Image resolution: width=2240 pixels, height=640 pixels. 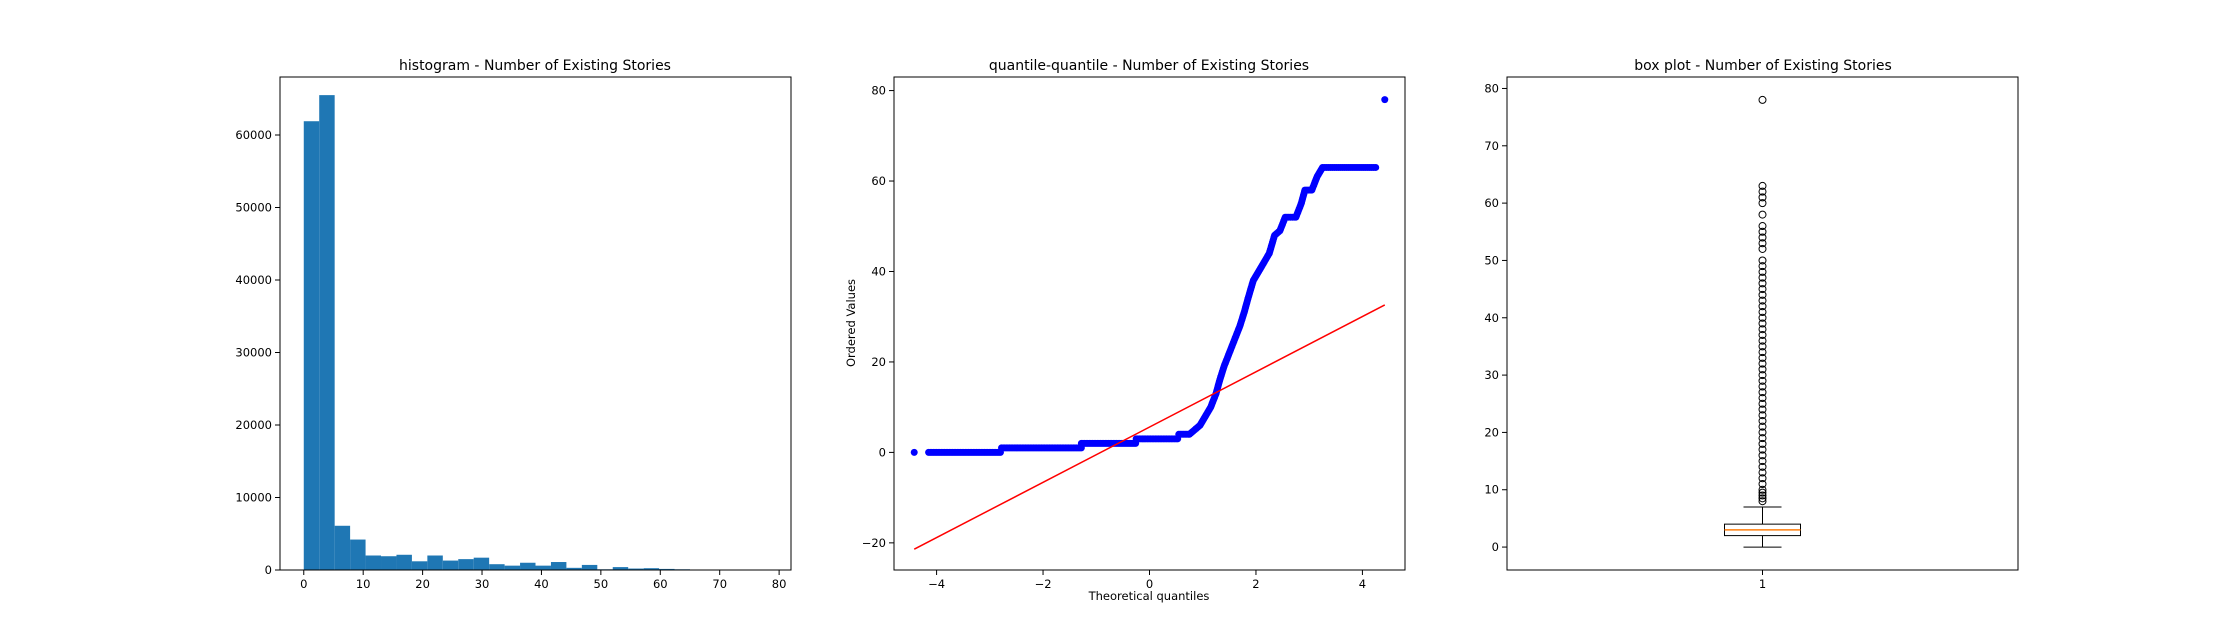 What do you see at coordinates (482, 584) in the screenshot?
I see `x-tick-label: 30` at bounding box center [482, 584].